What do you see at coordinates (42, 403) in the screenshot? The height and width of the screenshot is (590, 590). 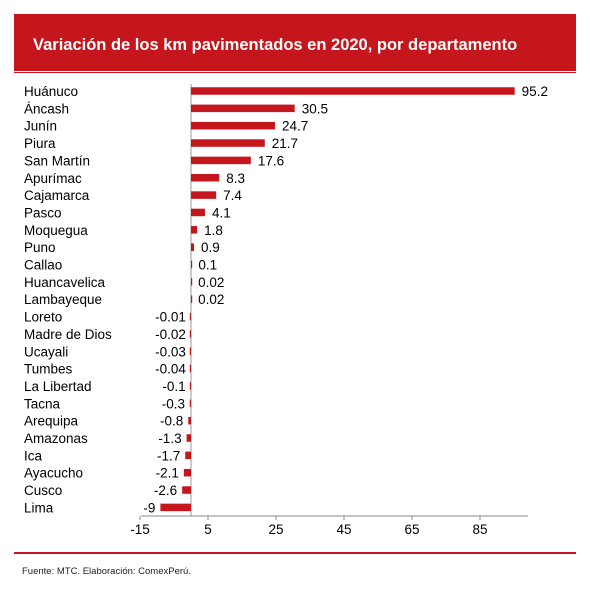 I see `category-label: Tacna` at bounding box center [42, 403].